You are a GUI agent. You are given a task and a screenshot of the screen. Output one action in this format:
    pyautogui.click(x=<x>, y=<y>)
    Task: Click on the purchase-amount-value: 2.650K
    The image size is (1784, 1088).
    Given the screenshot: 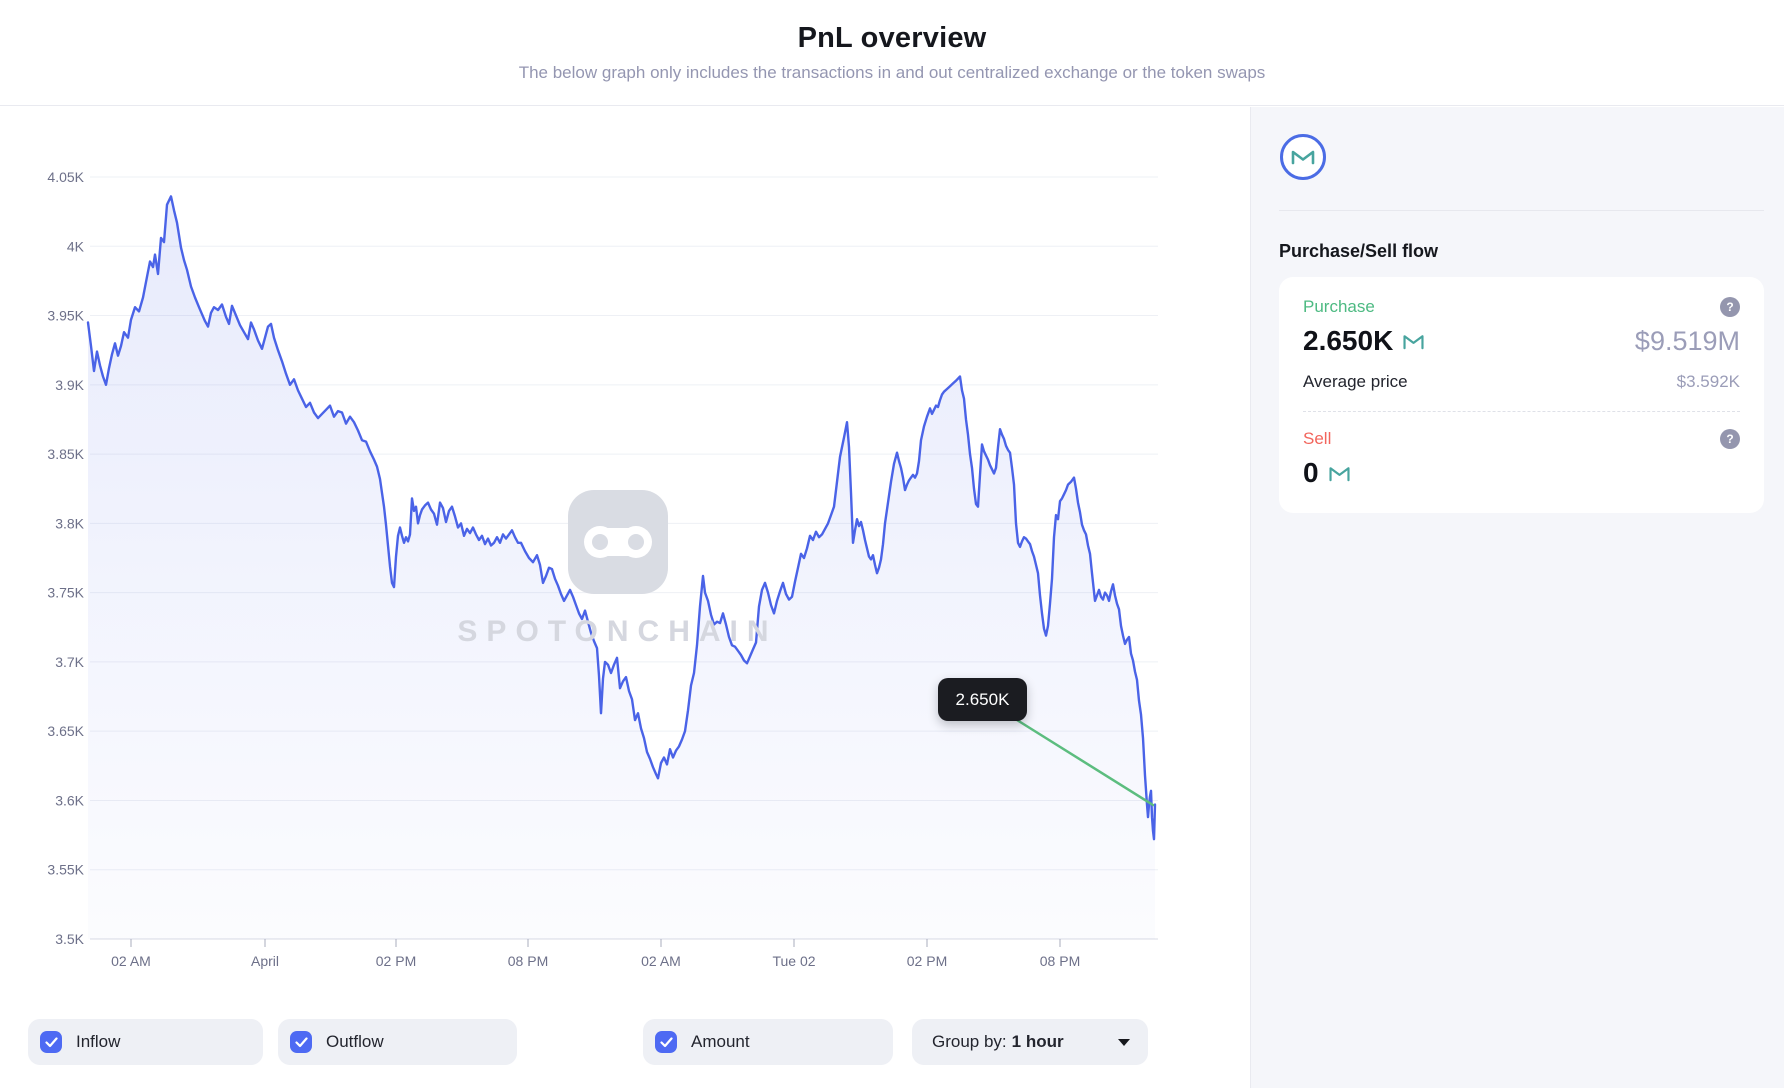 What is the action you would take?
    pyautogui.click(x=1348, y=340)
    